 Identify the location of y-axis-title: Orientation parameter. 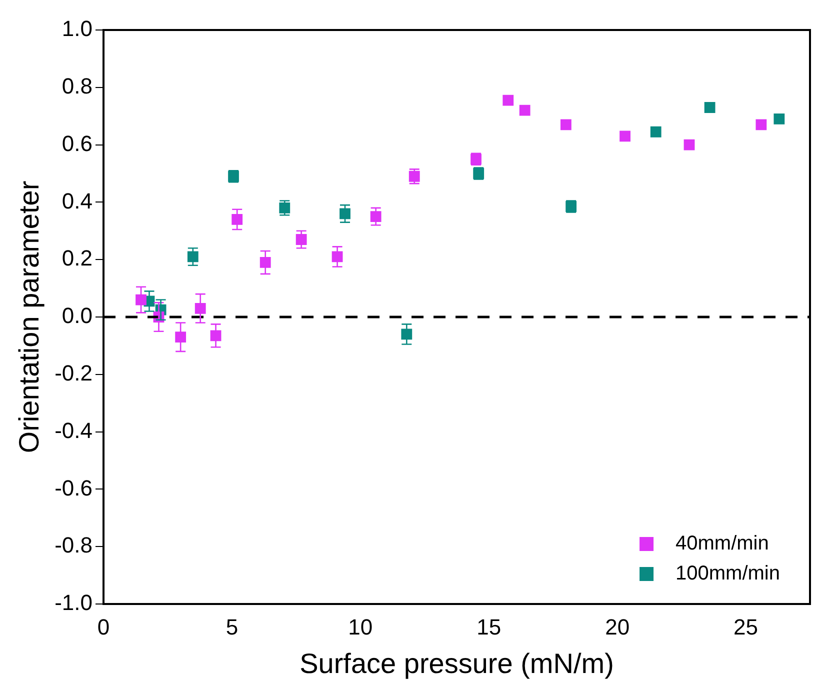
(29, 317).